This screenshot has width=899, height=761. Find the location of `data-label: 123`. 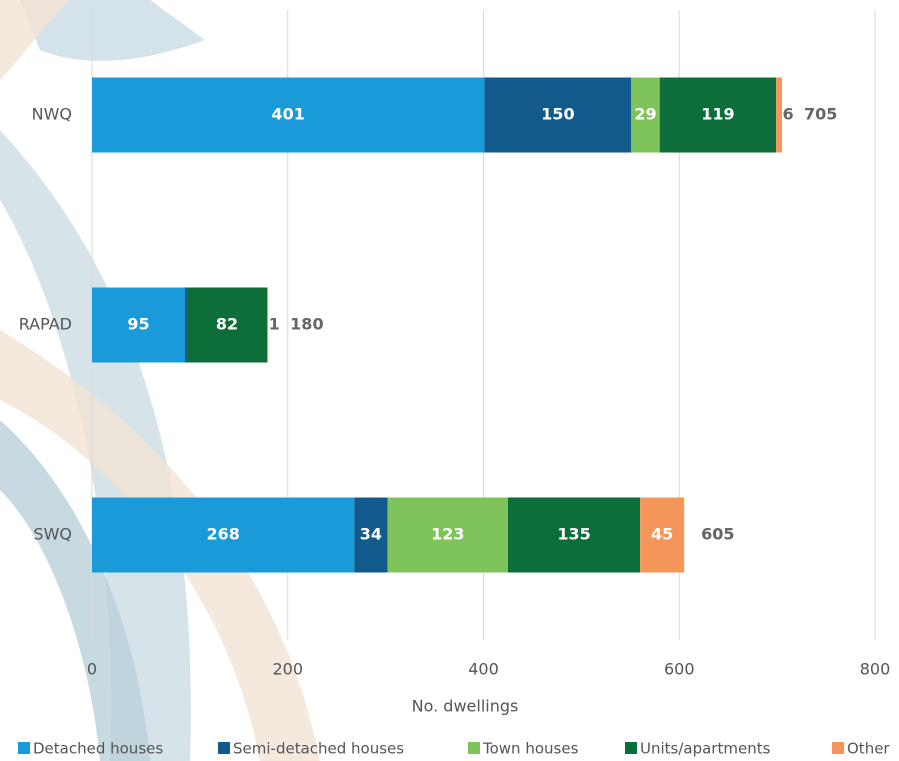

data-label: 123 is located at coordinates (447, 534).